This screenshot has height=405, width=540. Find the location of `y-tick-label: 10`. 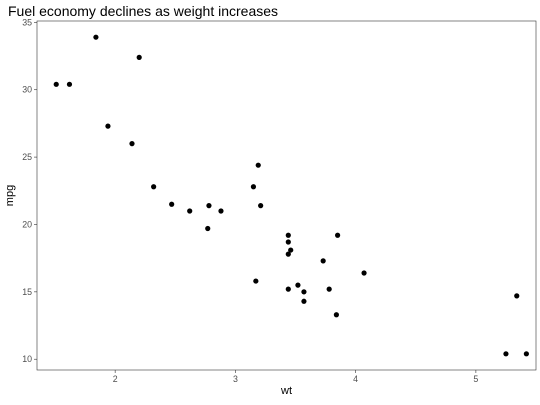

y-tick-label: 10 is located at coordinates (27, 359).